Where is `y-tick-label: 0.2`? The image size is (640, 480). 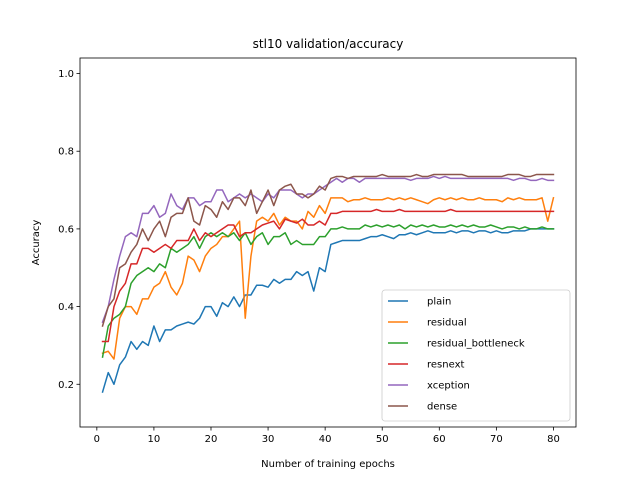
y-tick-label: 0.2 is located at coordinates (66, 385).